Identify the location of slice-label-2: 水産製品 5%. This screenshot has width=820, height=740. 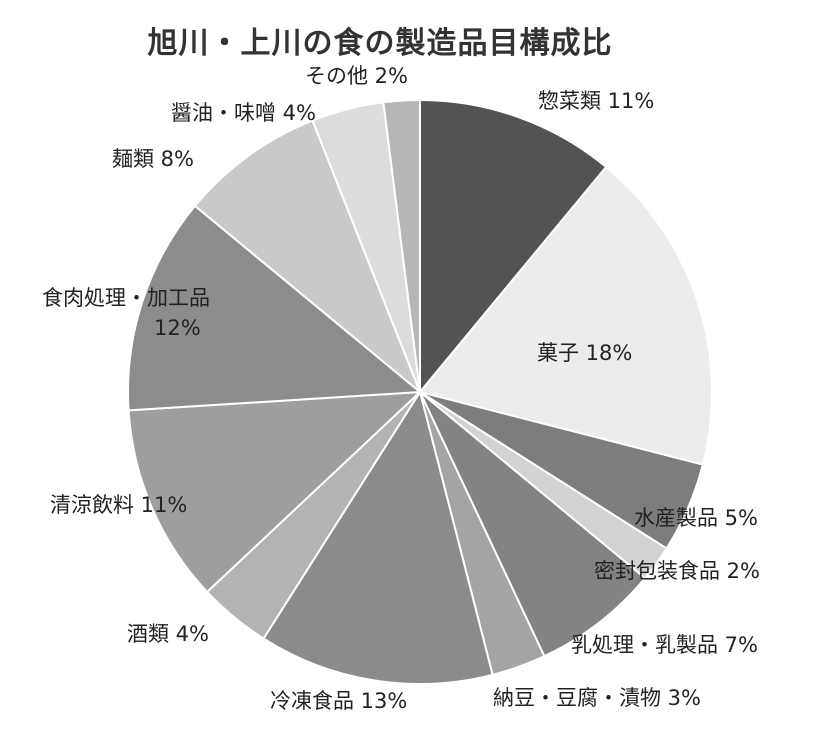
(696, 518).